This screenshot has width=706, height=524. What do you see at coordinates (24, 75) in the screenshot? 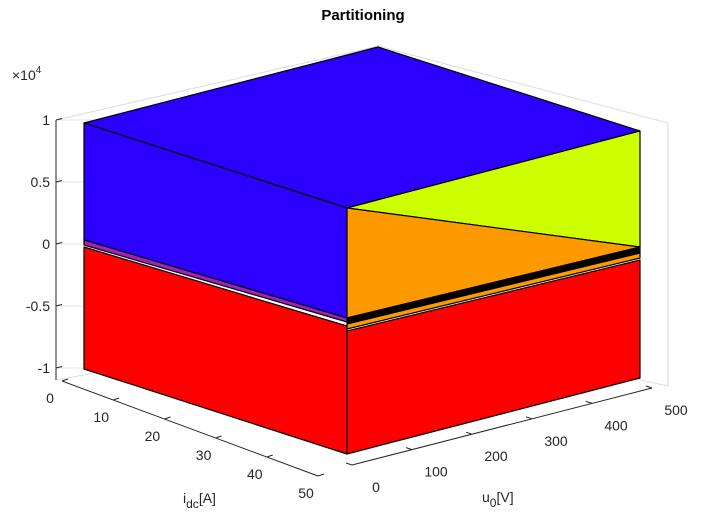
I see `z-exponent-base: ×10` at bounding box center [24, 75].